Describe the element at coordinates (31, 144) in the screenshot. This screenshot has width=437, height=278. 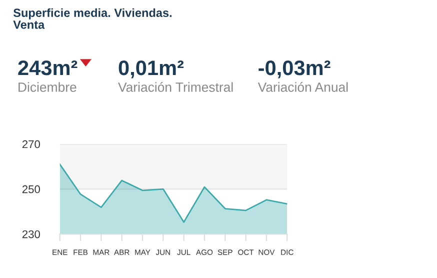
I see `y-tick-label: 270` at that location.